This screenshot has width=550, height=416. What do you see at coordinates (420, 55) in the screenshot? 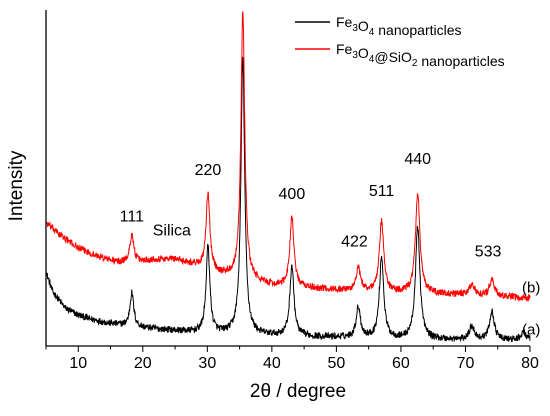
I see `legend-label-b: Fe3O4@SiO2 nanoparticles` at bounding box center [420, 55].